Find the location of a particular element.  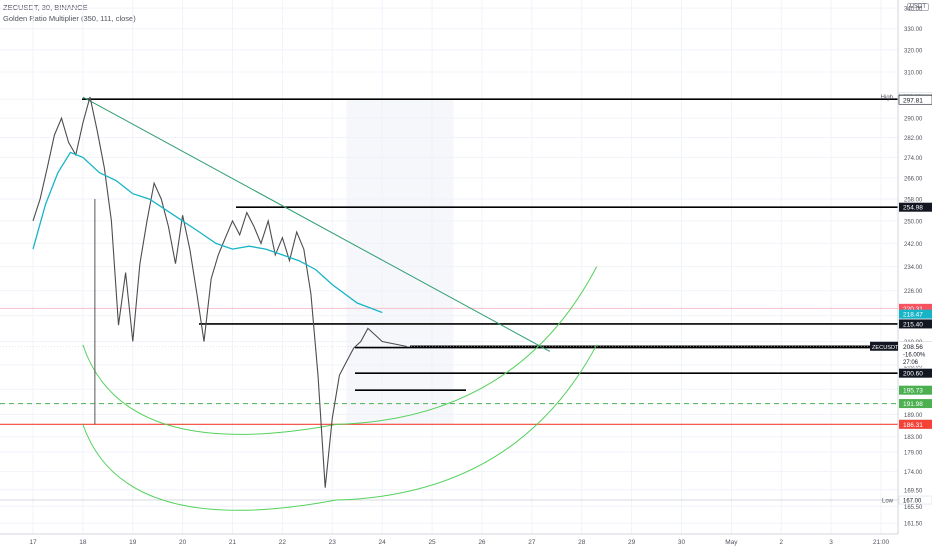

y-tick-label-12: 234.00 is located at coordinates (913, 268).